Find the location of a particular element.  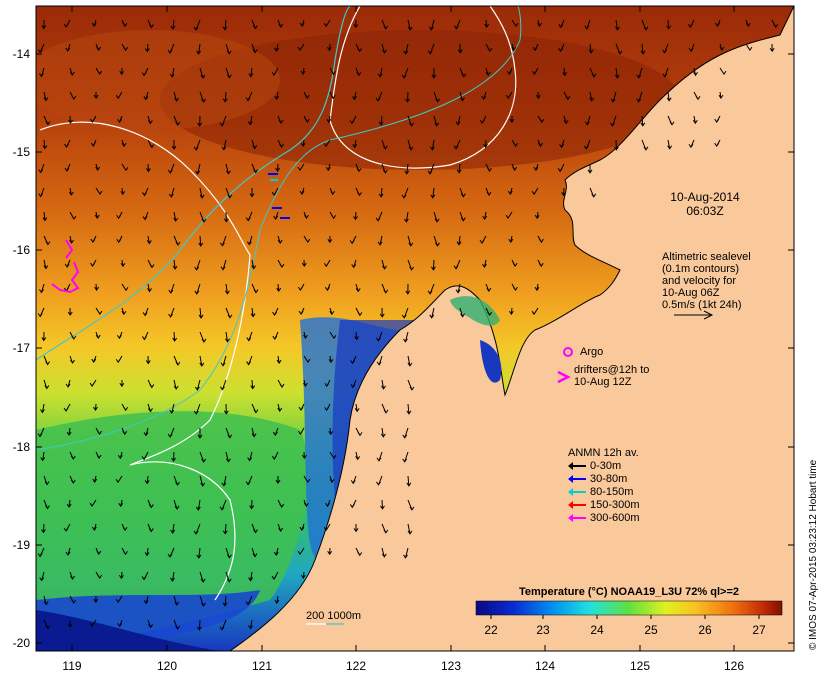

isobath-legend: 200 1000m is located at coordinates (334, 616).